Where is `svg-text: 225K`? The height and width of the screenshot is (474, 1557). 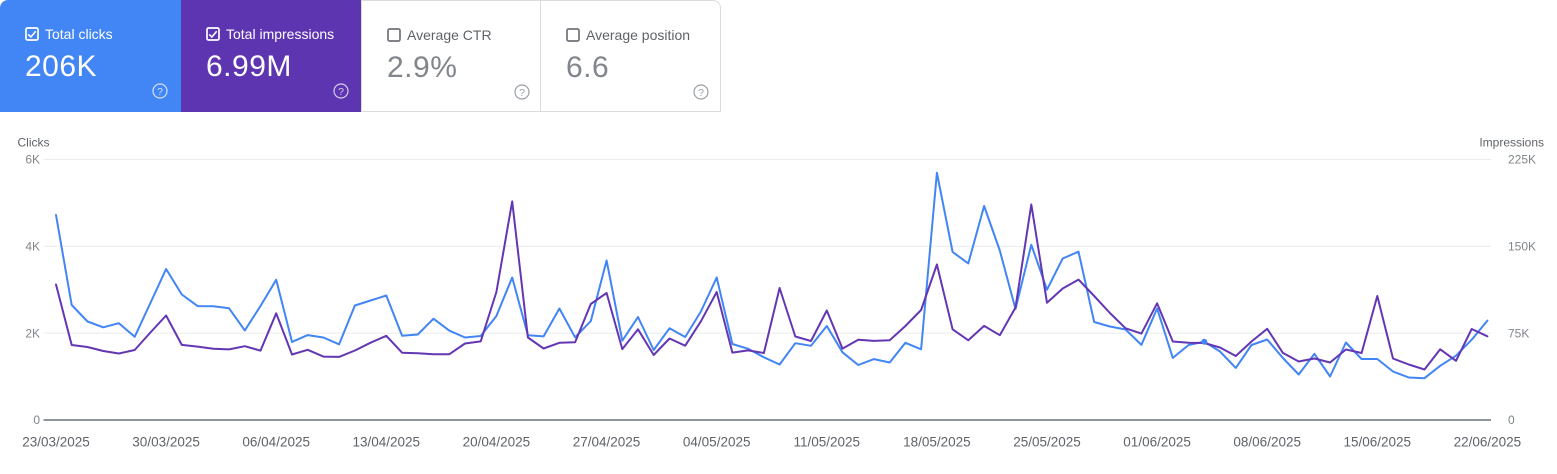
svg-text: 225K is located at coordinates (1522, 160).